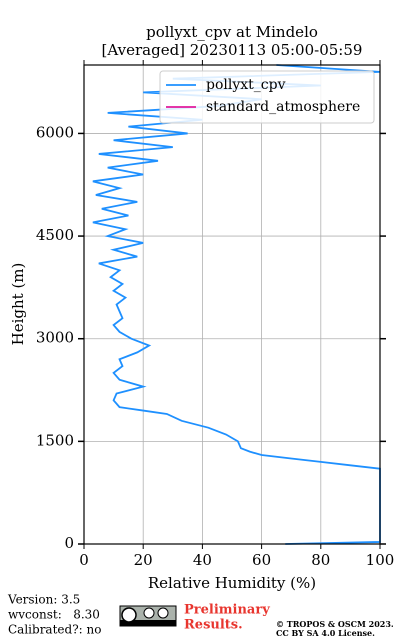 The image size is (400, 640). I want to click on y-tick-label: 1500, so click(55, 440).